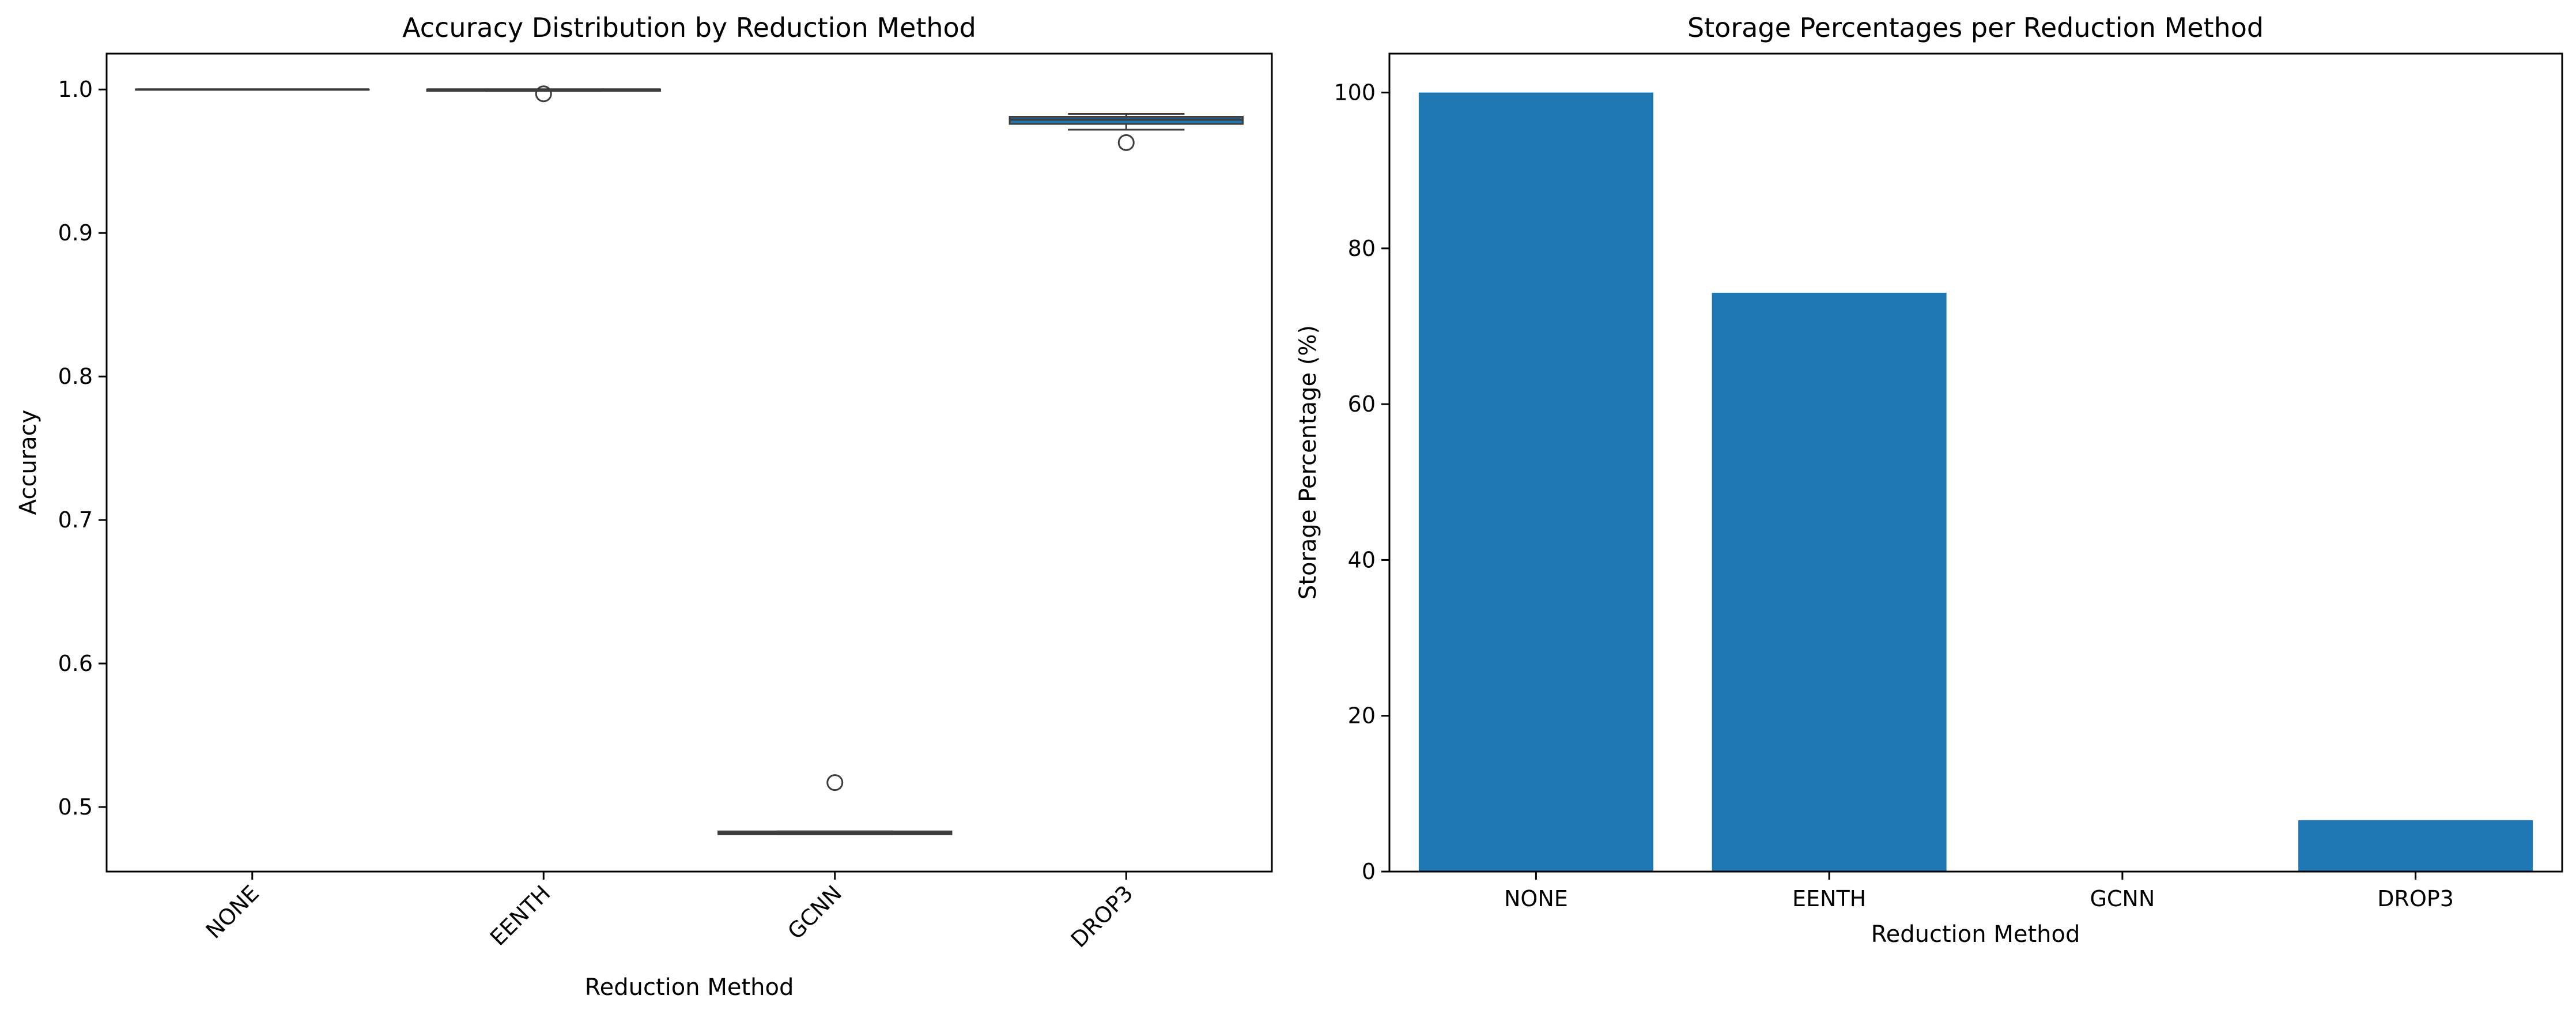  What do you see at coordinates (1979, 891) in the screenshot?
I see `storage-x-ticks: NONE EENTH GCNN DROP3` at bounding box center [1979, 891].